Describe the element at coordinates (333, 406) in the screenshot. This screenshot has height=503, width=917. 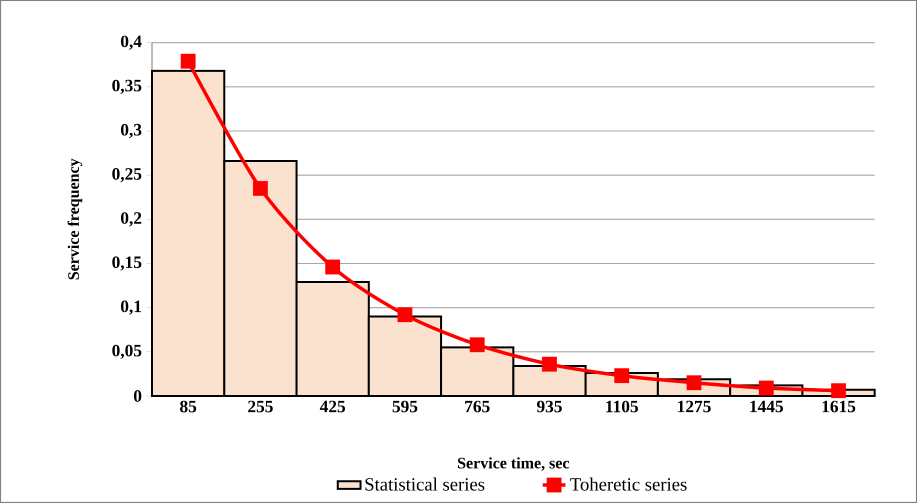
I see `x-tick-label: 425` at that location.